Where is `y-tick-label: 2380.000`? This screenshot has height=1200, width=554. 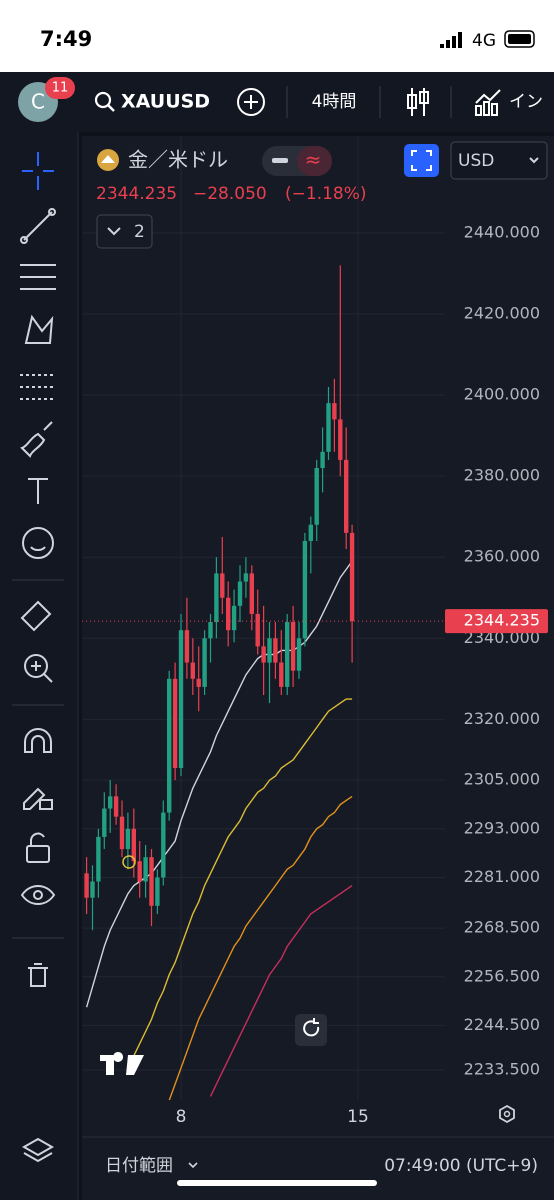 y-tick-label: 2380.000 is located at coordinates (502, 475).